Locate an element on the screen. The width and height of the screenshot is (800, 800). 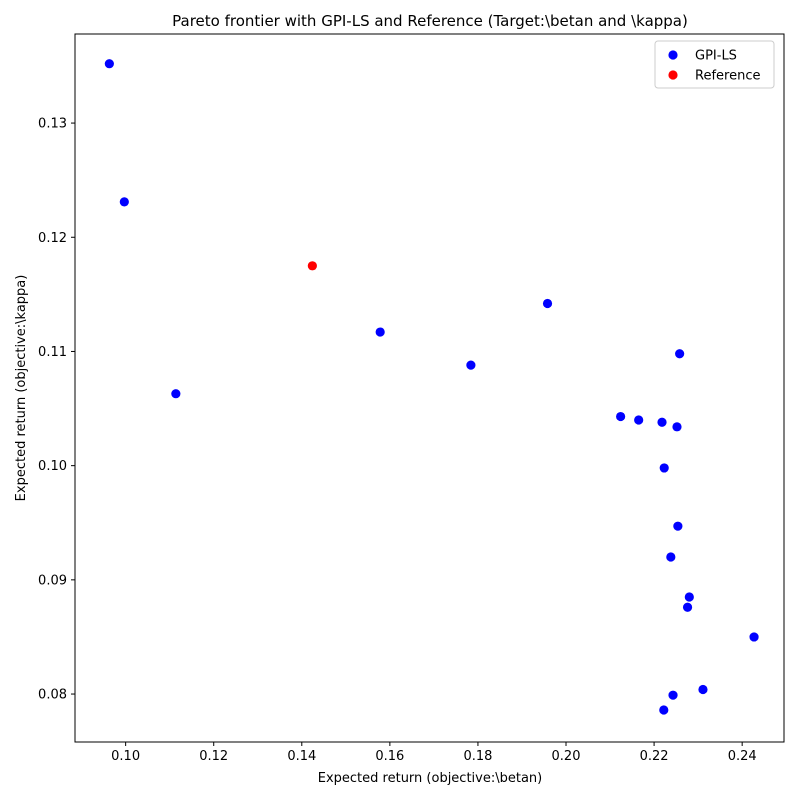
y-tick-label: 0.10 is located at coordinates (52, 466).